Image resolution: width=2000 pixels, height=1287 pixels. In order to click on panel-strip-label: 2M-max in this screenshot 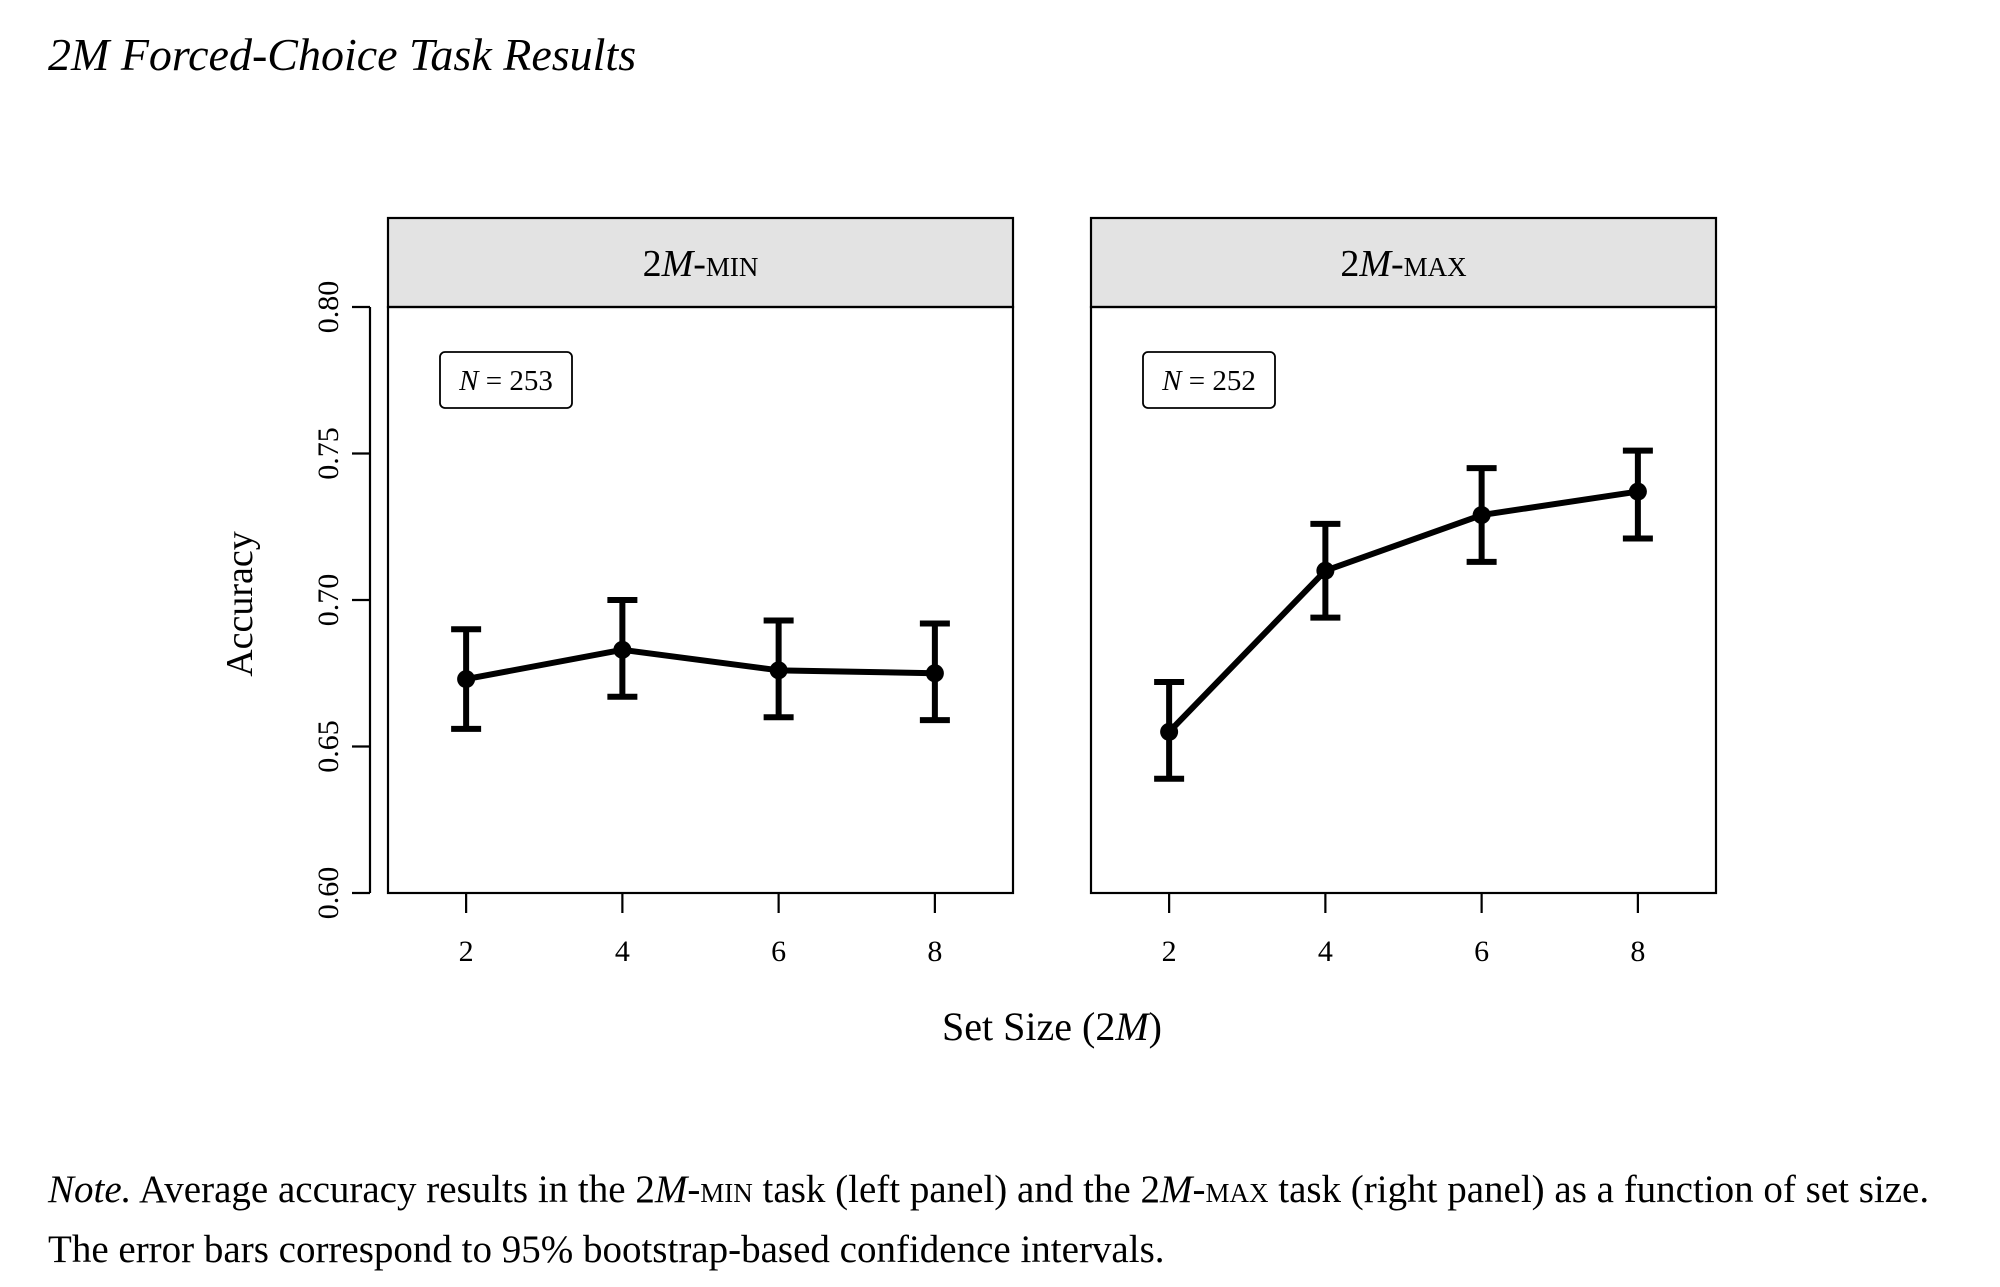, I will do `click(1403, 264)`.